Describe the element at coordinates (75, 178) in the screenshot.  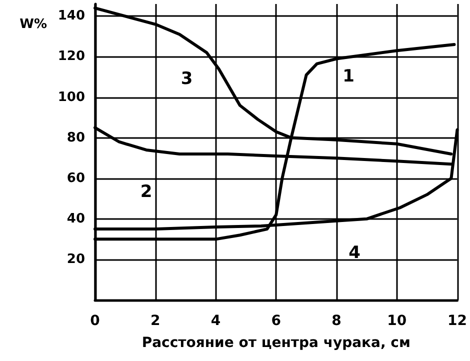
I see `y-tick-label: 60` at that location.